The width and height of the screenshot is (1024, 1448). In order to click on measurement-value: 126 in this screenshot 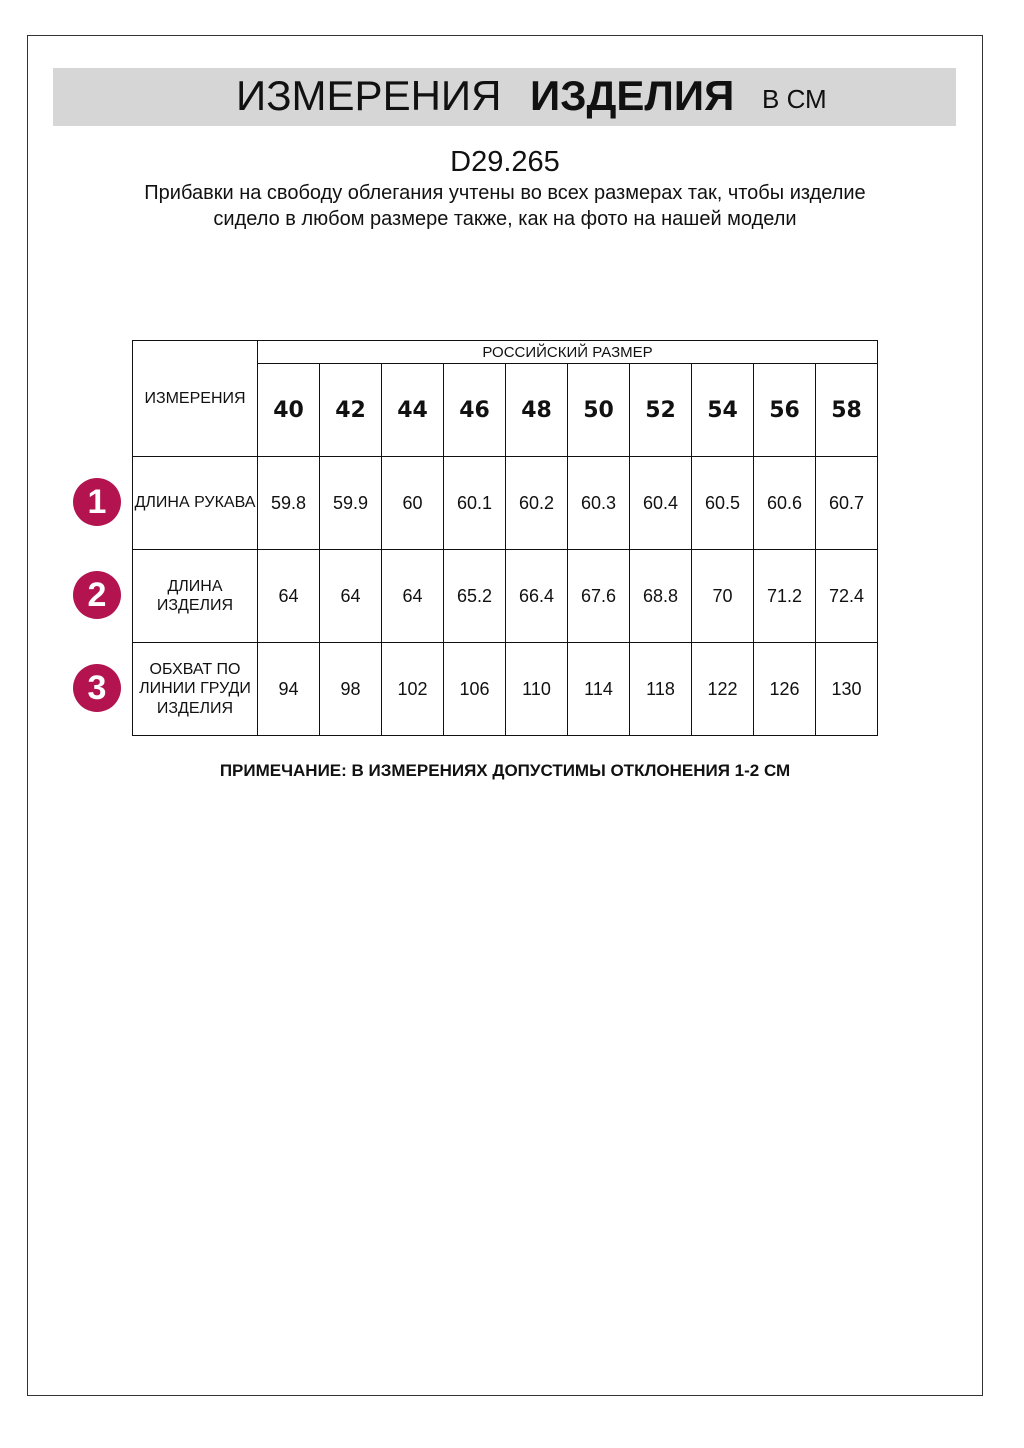, I will do `click(784, 689)`.